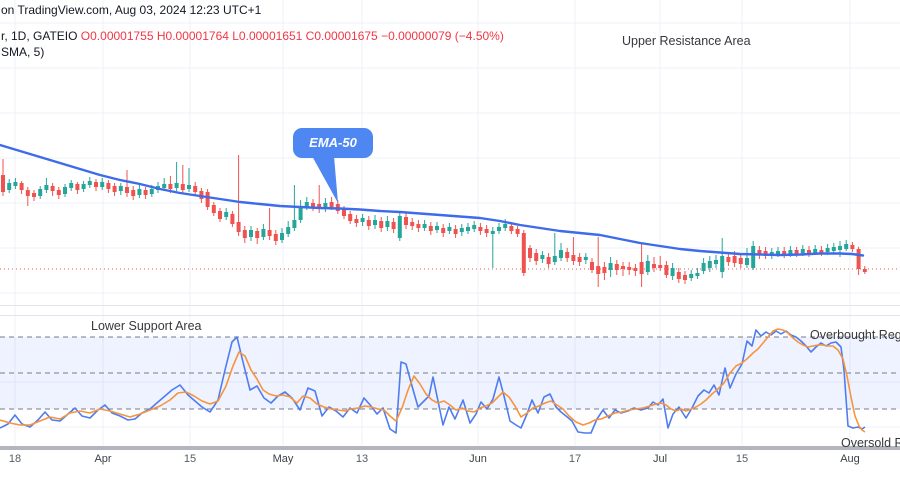 The height and width of the screenshot is (500, 900). Describe the element at coordinates (333, 143) in the screenshot. I see `ema-50-label: EMA-50` at that location.